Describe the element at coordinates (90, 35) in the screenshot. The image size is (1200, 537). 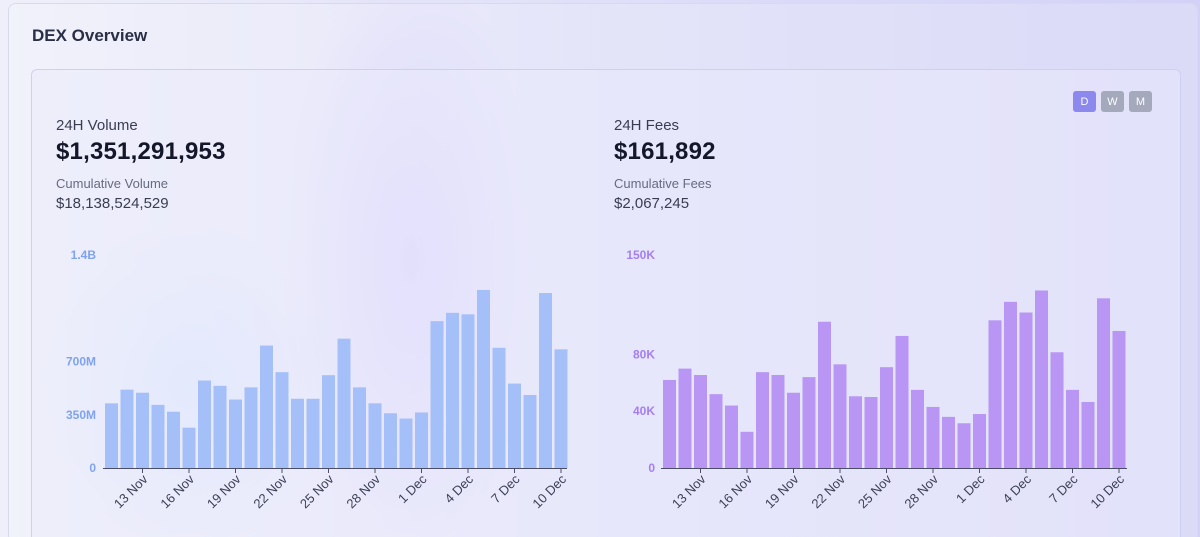
I see `page-title: DEX Overview` at that location.